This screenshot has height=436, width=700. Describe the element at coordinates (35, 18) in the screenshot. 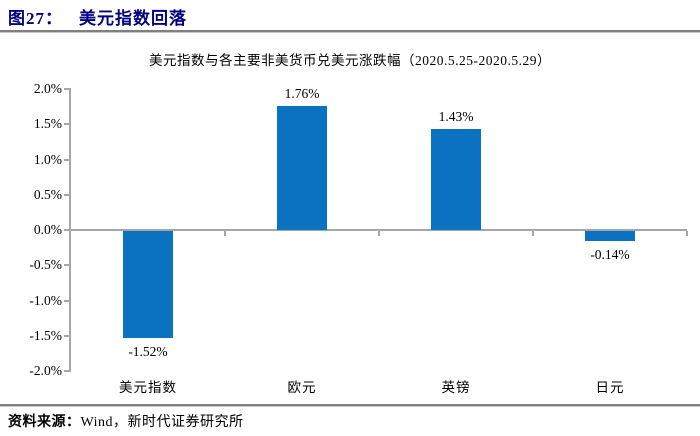

I see `figure-number: 图27：` at that location.